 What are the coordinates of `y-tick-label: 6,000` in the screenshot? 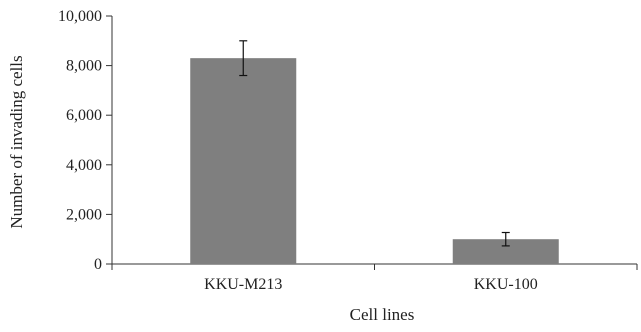 It's located at (84, 115).